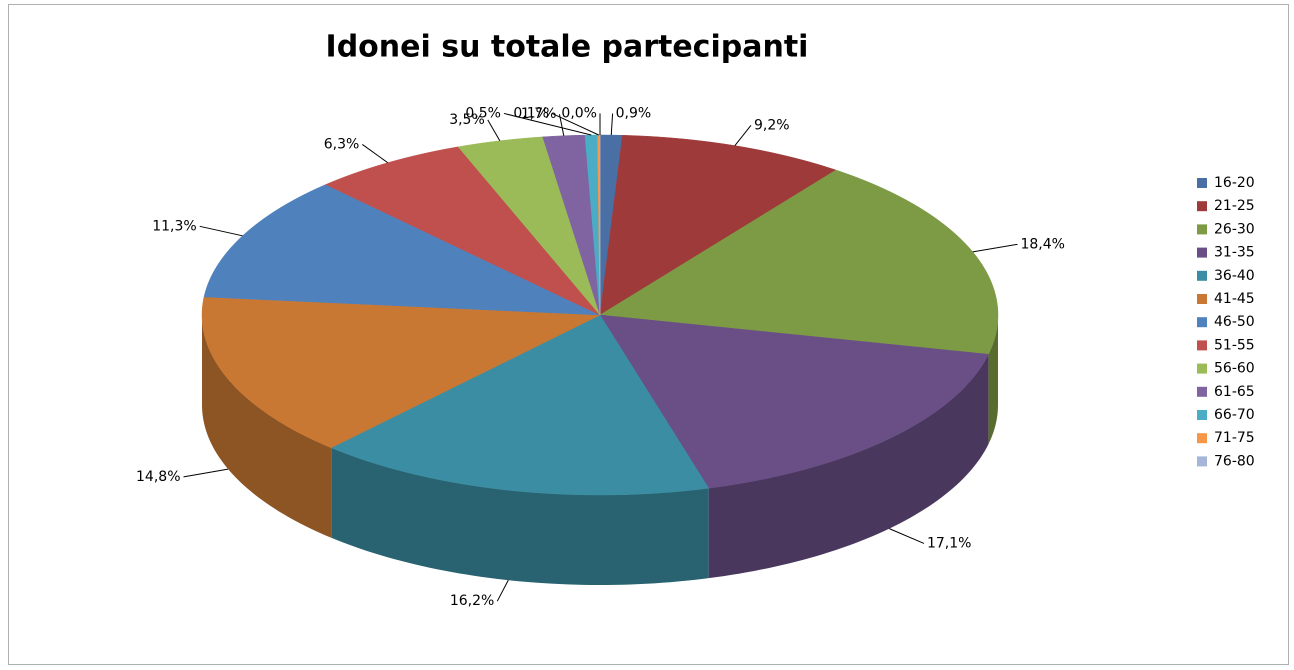 This screenshot has width=1294, height=670. I want to click on data-label: 18,4%, so click(1042, 244).